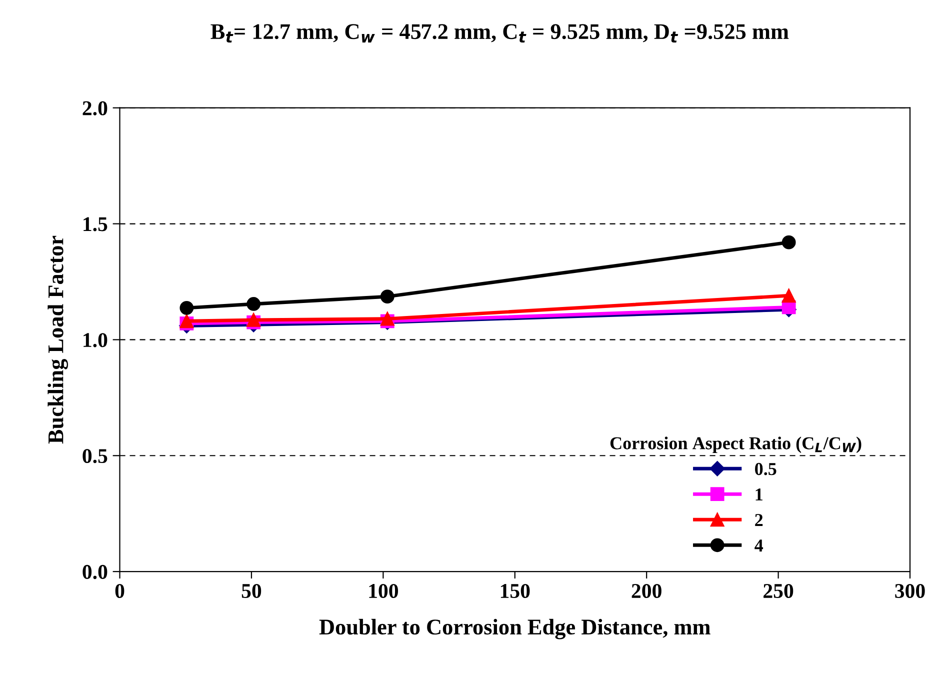 The image size is (943, 674). I want to click on x-tick-label: 100, so click(383, 591).